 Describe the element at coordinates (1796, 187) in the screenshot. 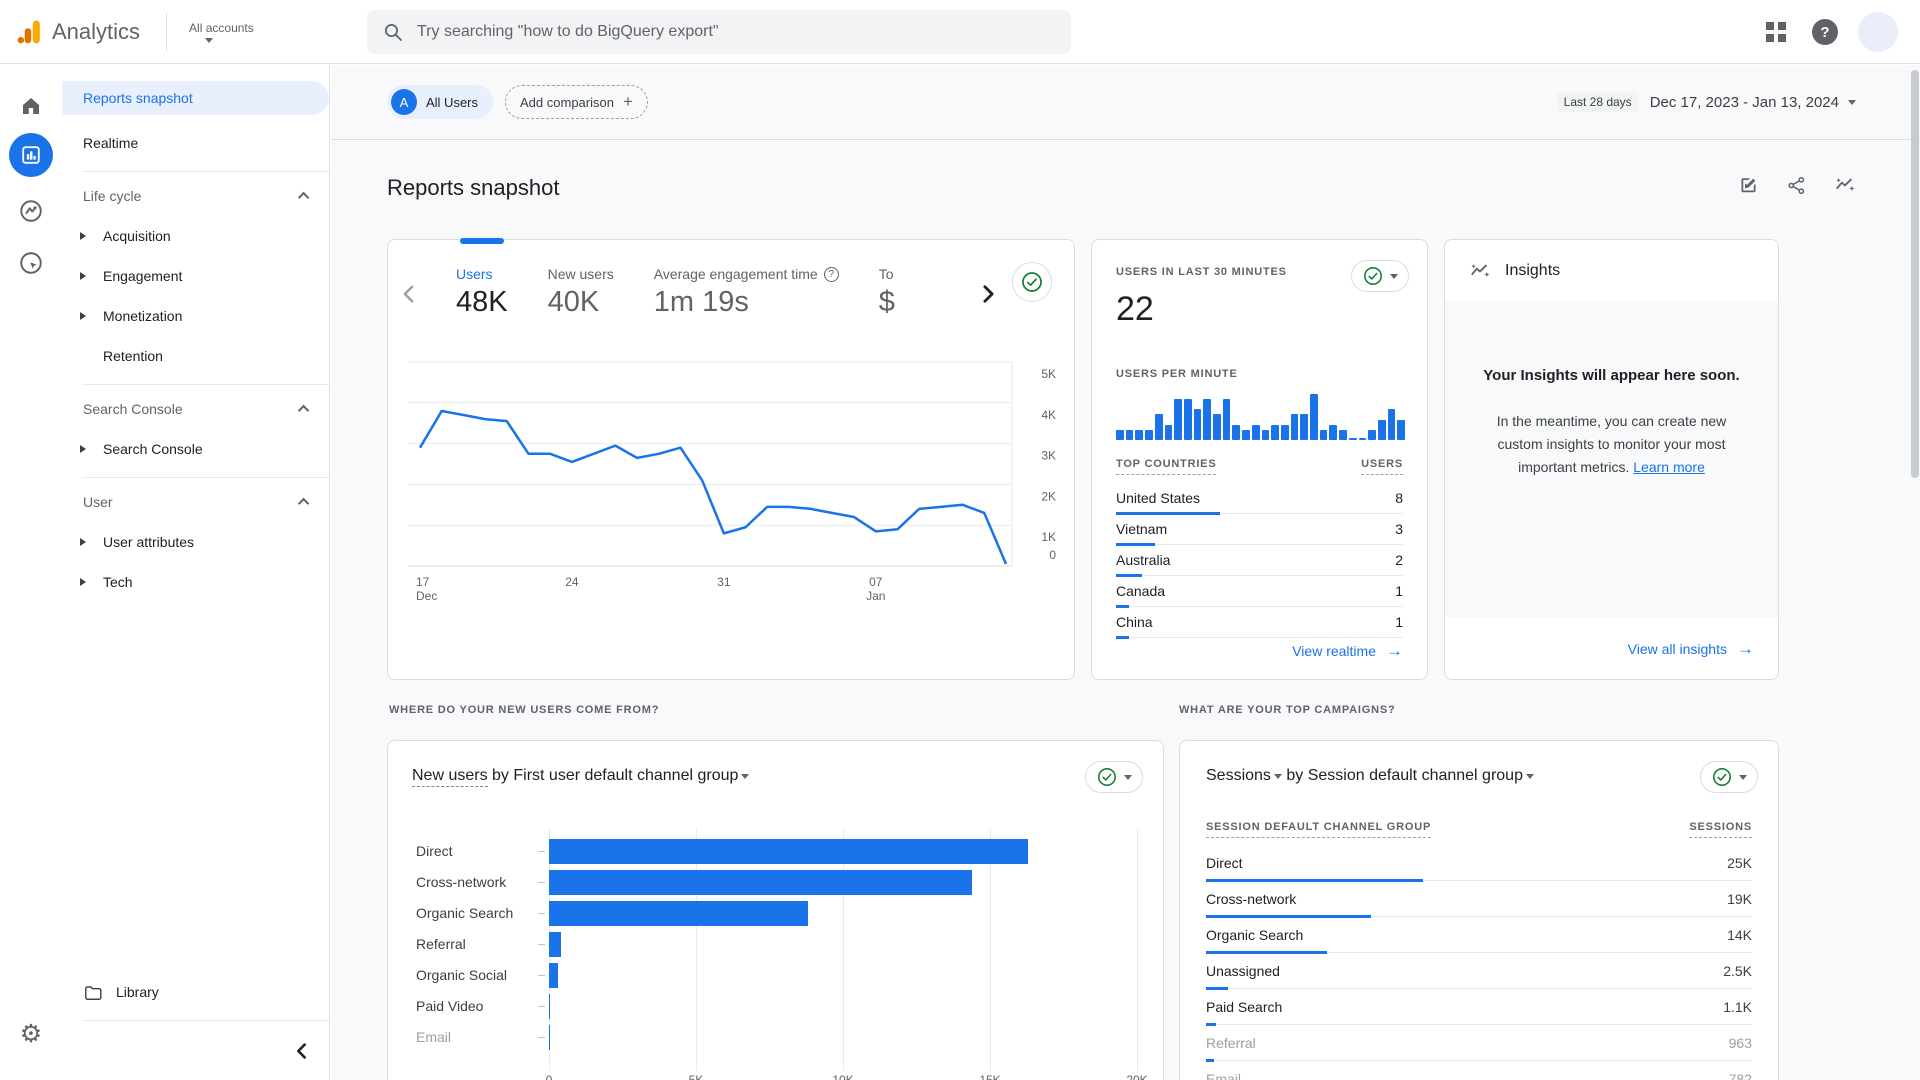

I see `share-icon` at that location.